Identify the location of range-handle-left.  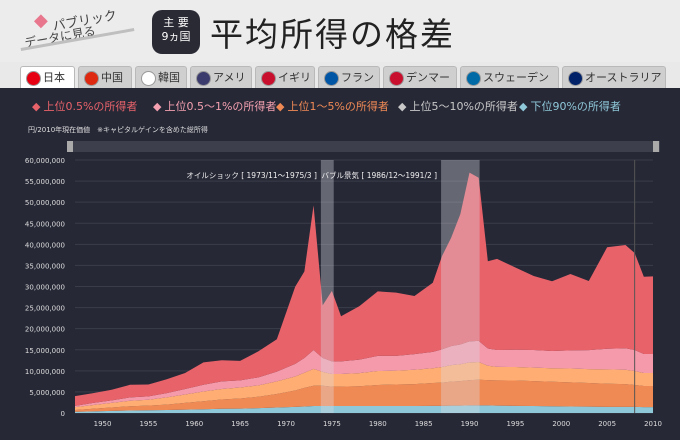
(70, 146).